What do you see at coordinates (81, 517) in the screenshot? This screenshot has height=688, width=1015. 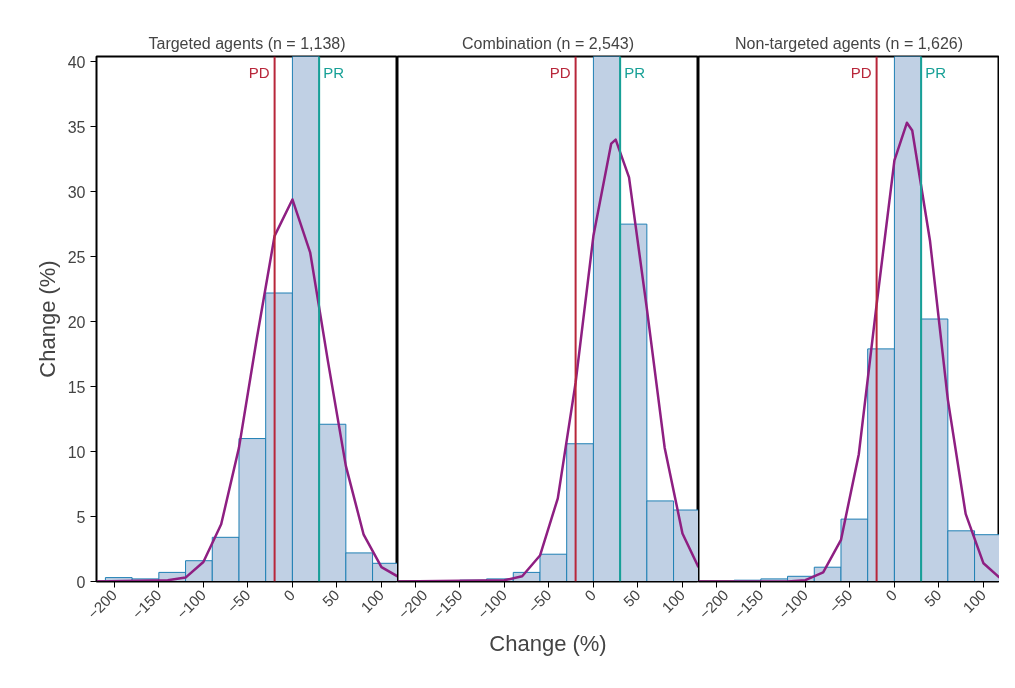 I see `y-tick-label: 5` at bounding box center [81, 517].